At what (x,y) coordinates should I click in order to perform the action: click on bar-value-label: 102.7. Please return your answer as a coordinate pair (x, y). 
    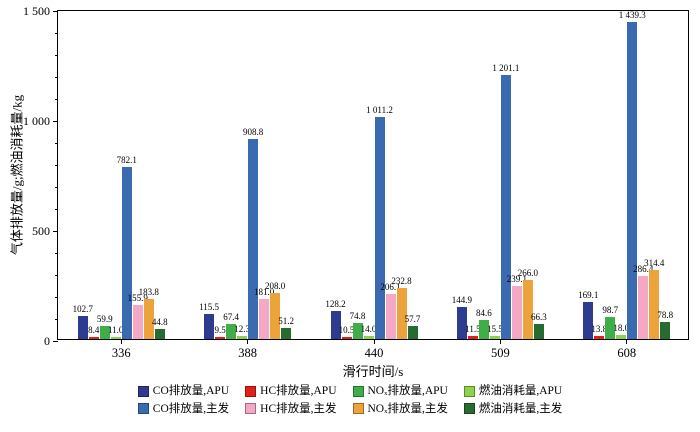
    Looking at the image, I should click on (82, 309).